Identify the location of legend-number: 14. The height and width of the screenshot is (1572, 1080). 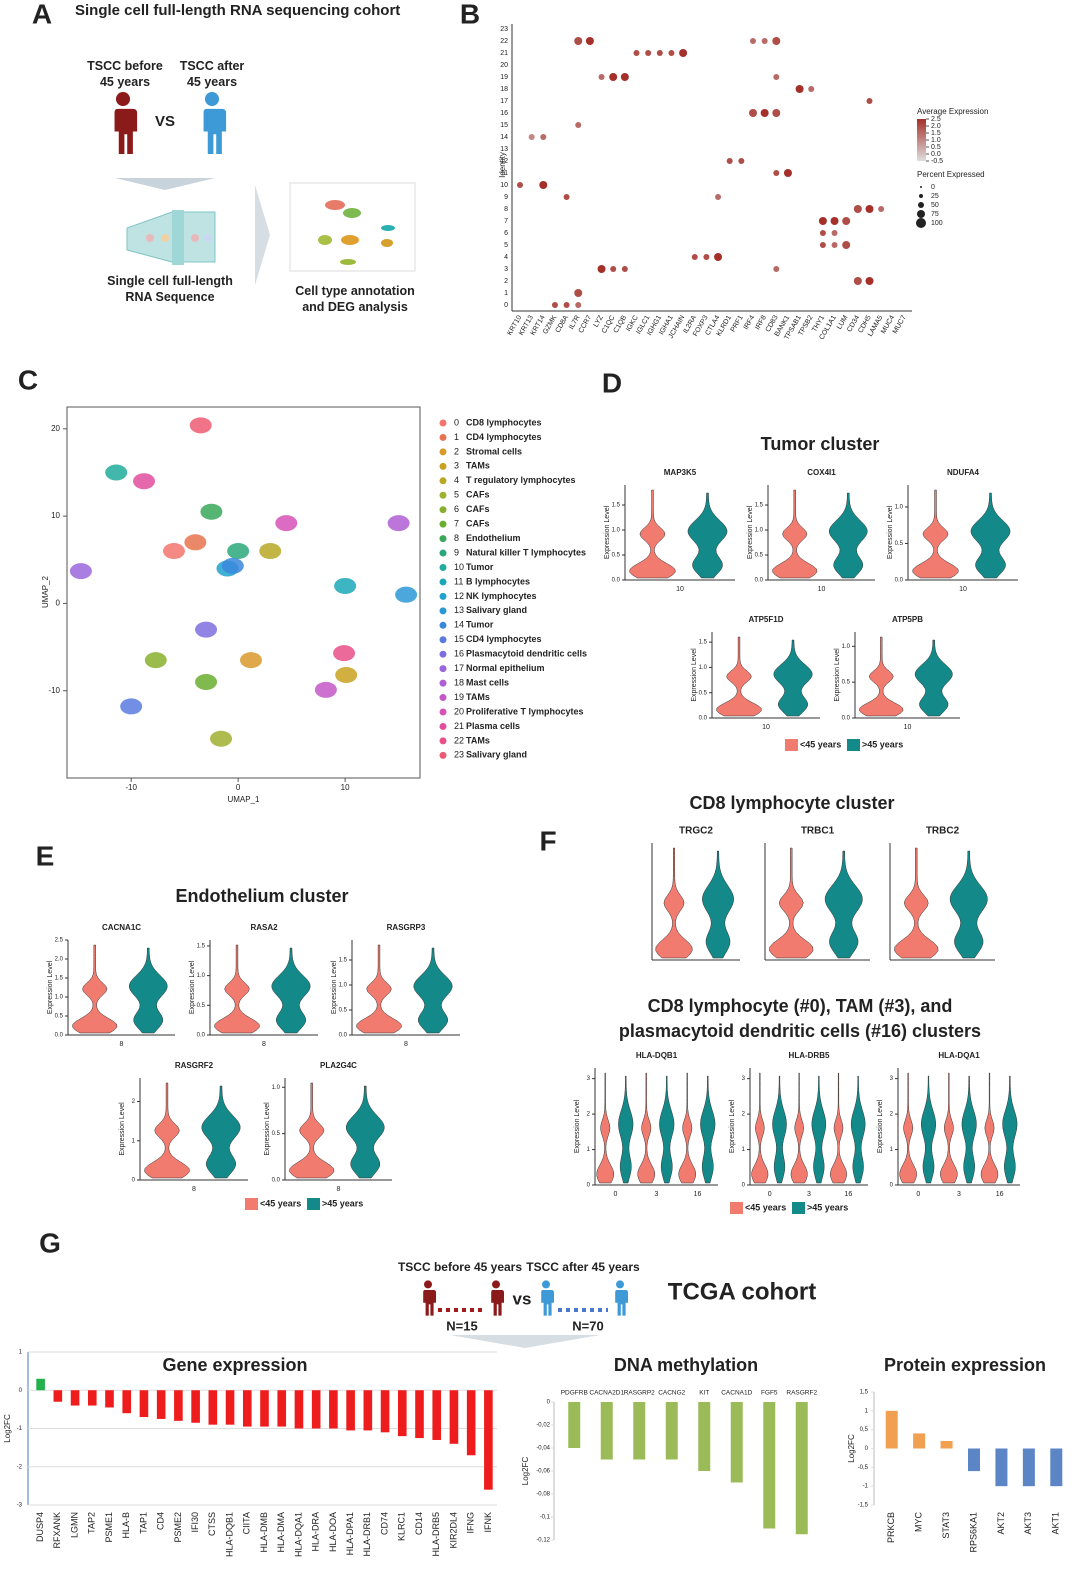
(459, 625).